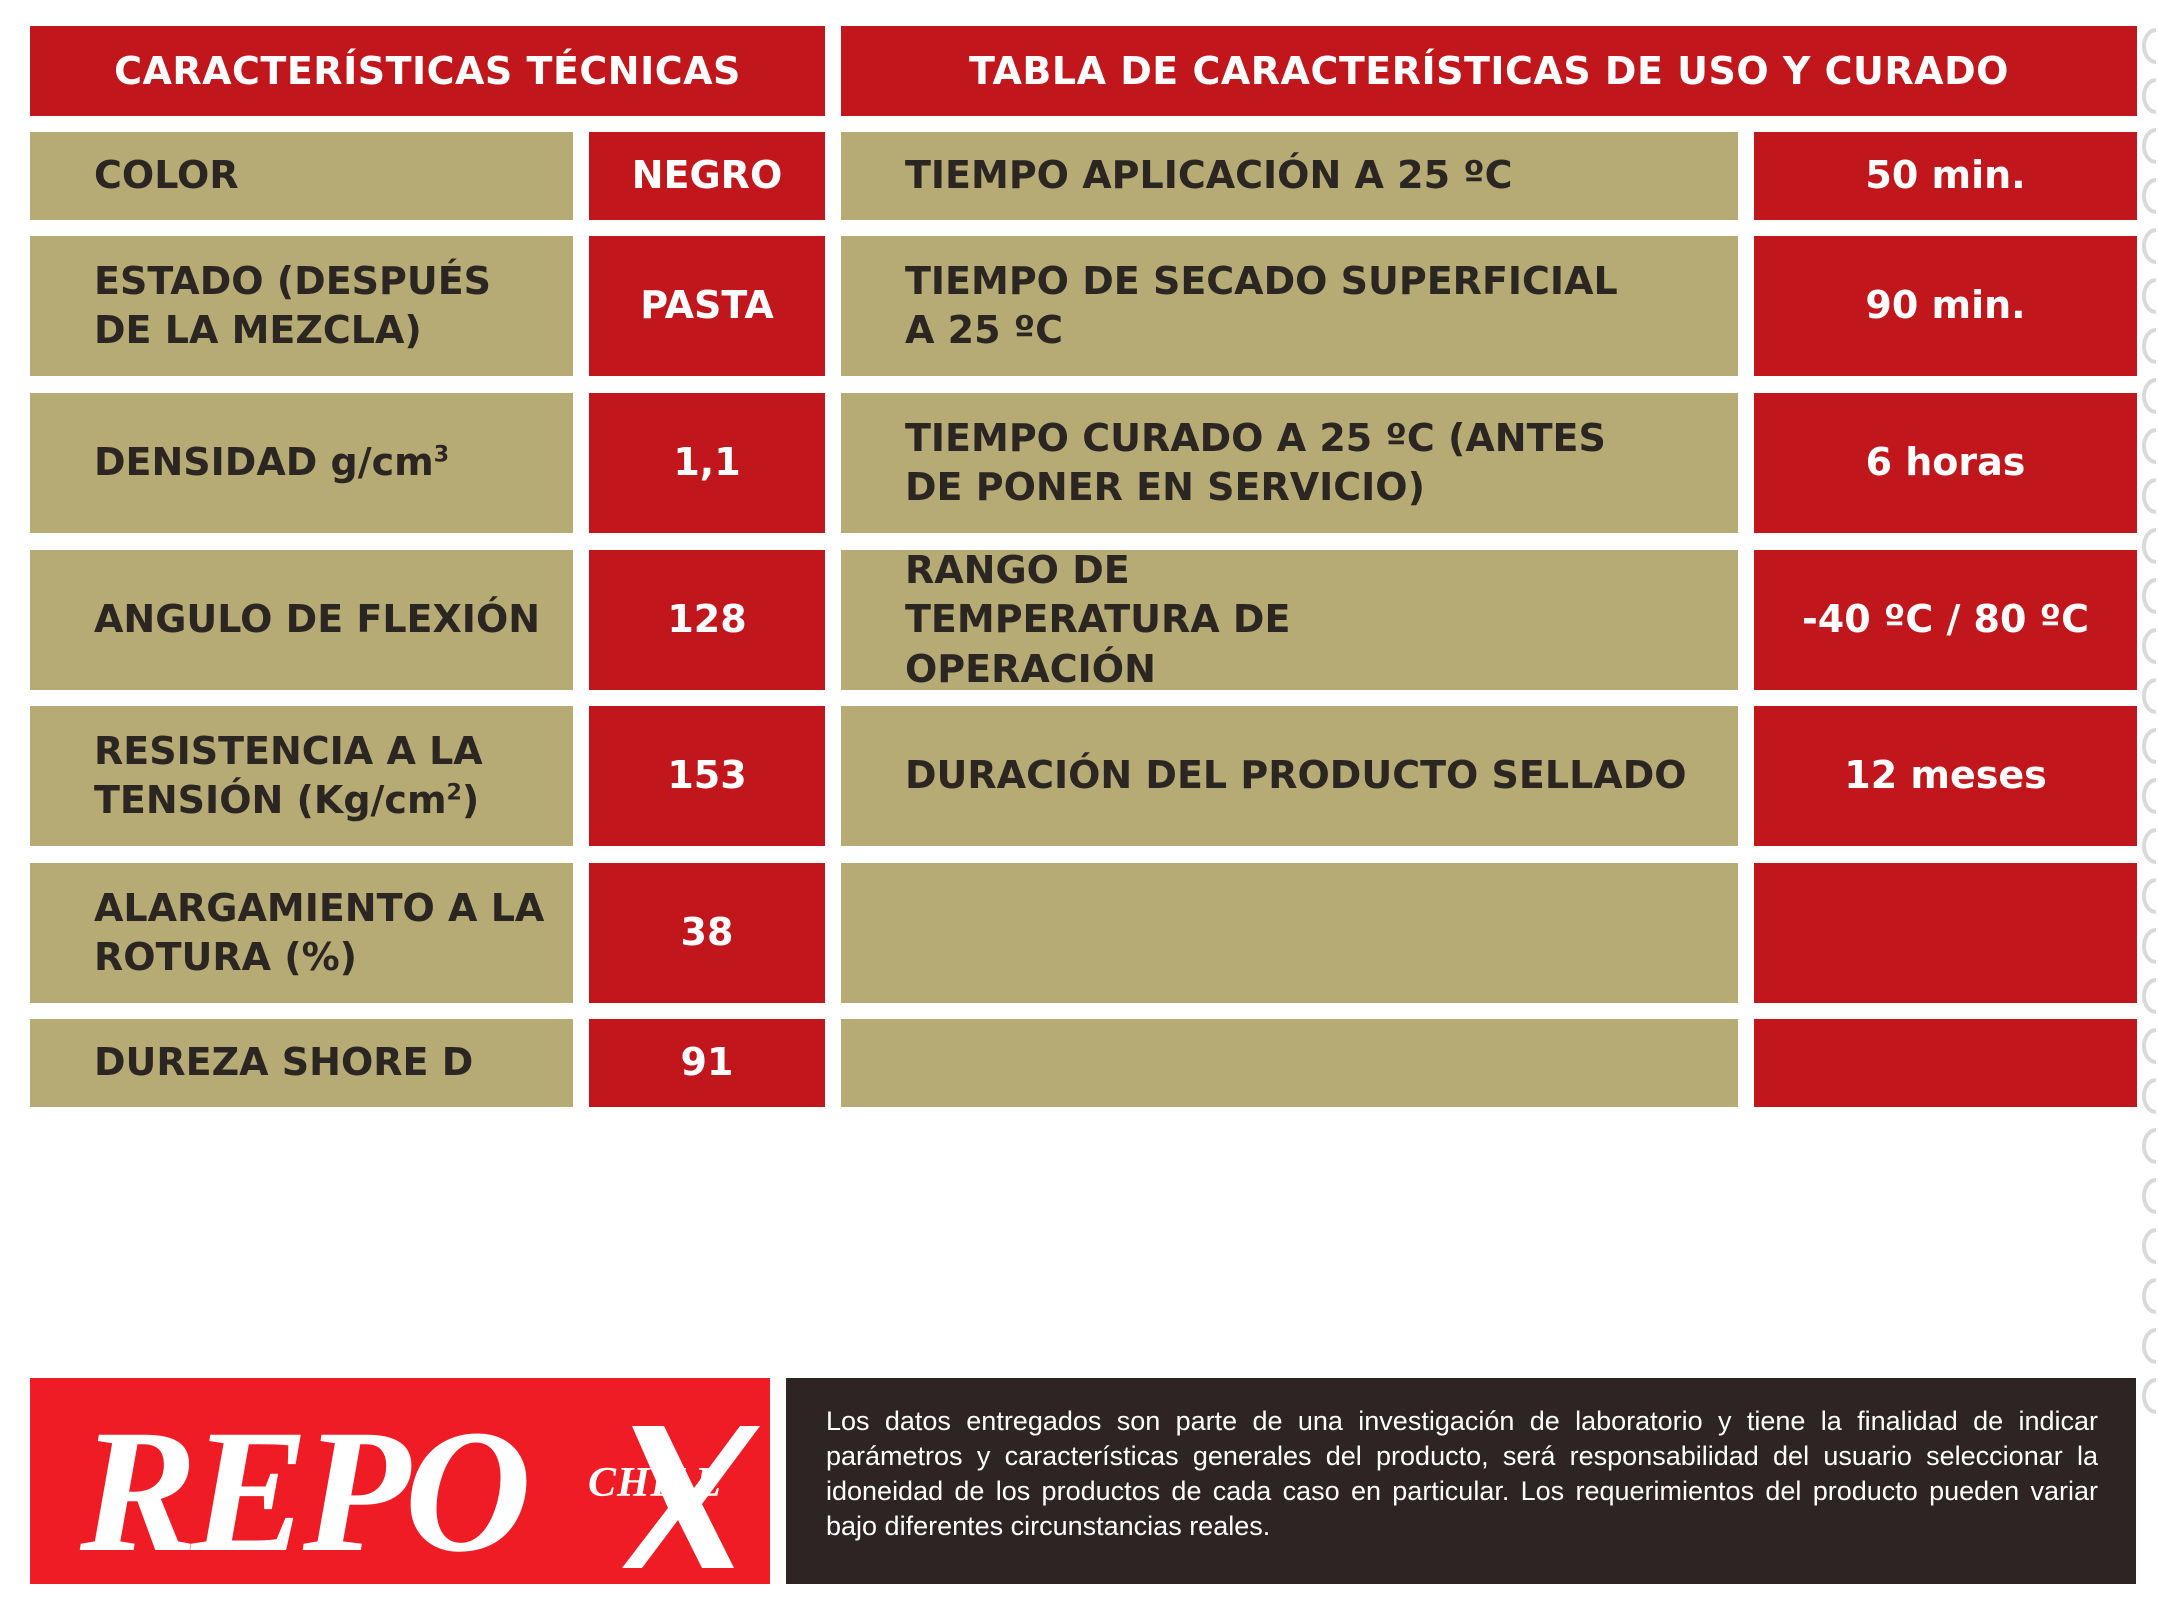 The image size is (2158, 1609). I want to click on repox-chile-logo: REPO CHILE, so click(400, 1481).